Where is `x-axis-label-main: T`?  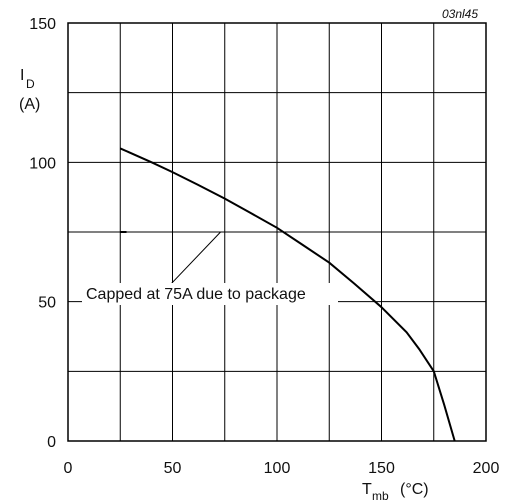 x-axis-label-main: T is located at coordinates (367, 489).